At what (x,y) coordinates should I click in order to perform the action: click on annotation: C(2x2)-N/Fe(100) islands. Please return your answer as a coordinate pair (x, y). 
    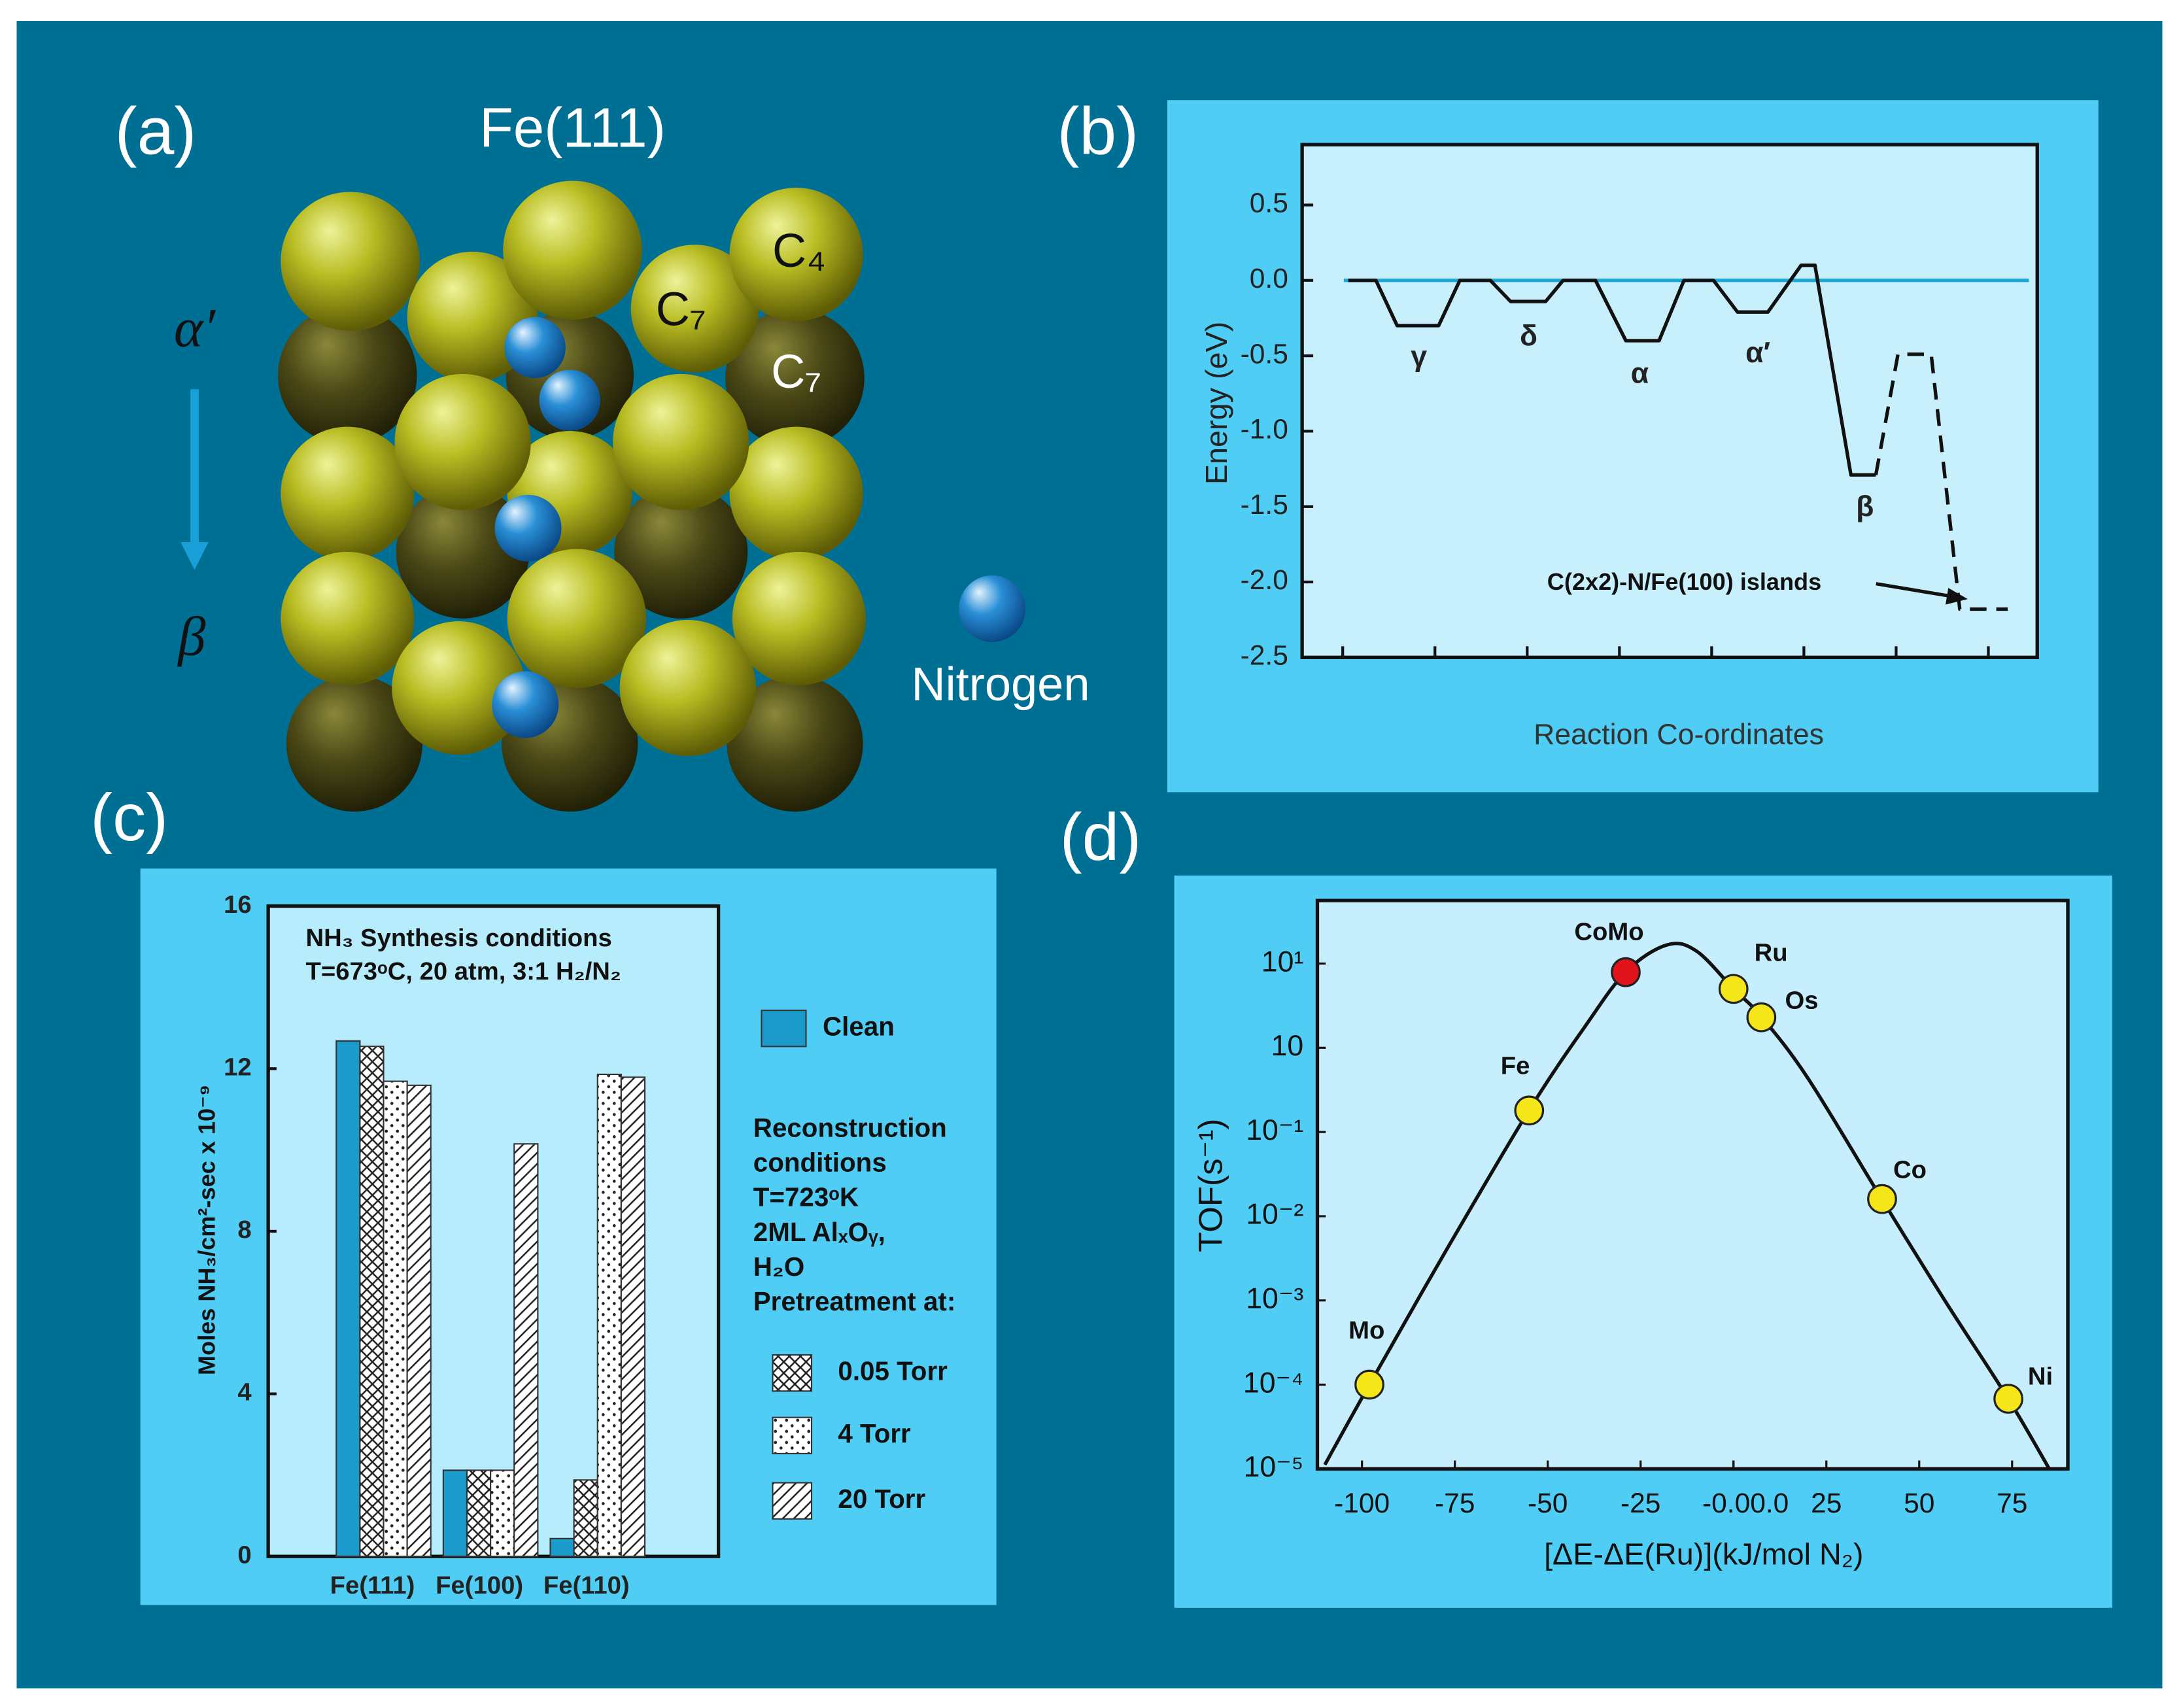
    Looking at the image, I should click on (1684, 581).